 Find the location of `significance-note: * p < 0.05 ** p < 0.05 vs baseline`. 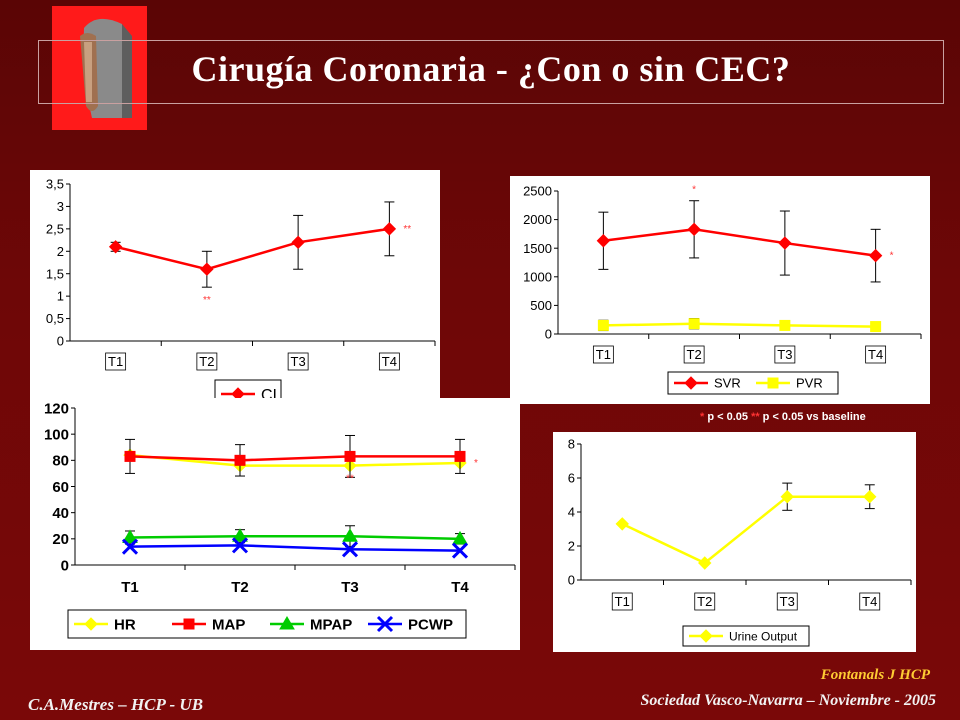

significance-note: * p < 0.05 ** p < 0.05 vs baseline is located at coordinates (783, 417).